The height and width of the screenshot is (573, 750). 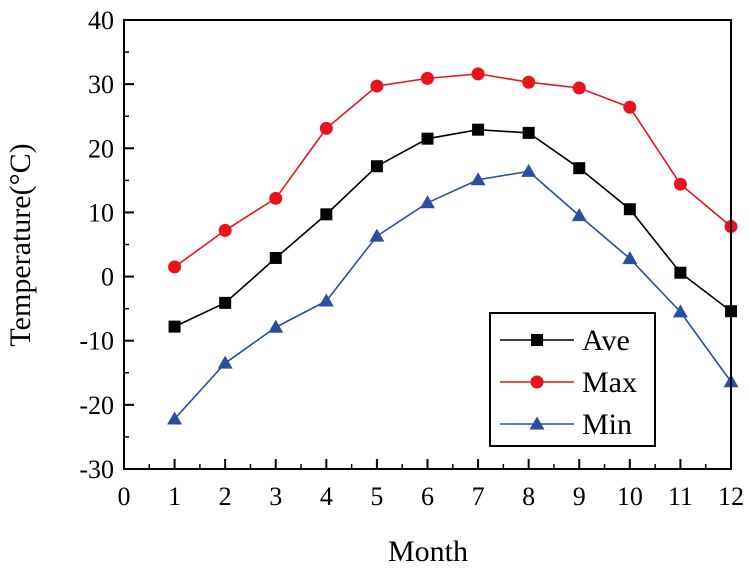 I want to click on y-tick-label--10: -10, so click(x=96, y=341).